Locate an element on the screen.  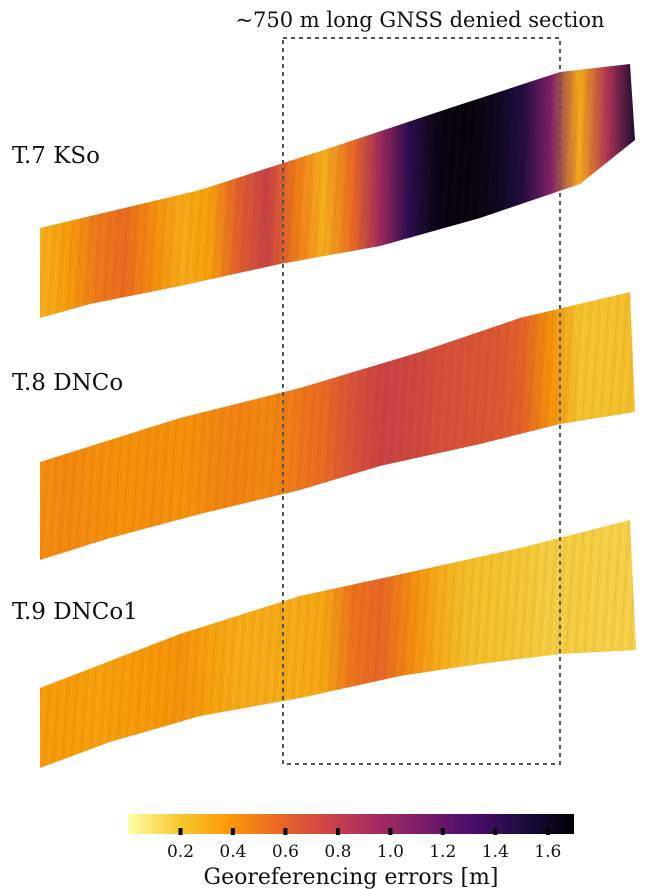
colorbar-tick-label: 0.6 is located at coordinates (285, 852).